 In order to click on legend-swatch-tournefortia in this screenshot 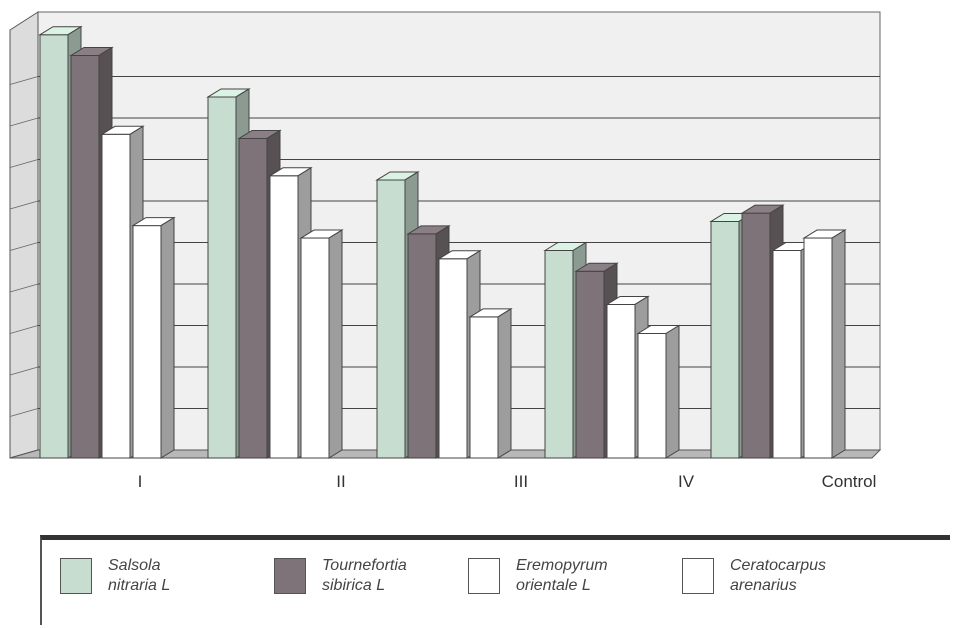, I will do `click(290, 576)`.